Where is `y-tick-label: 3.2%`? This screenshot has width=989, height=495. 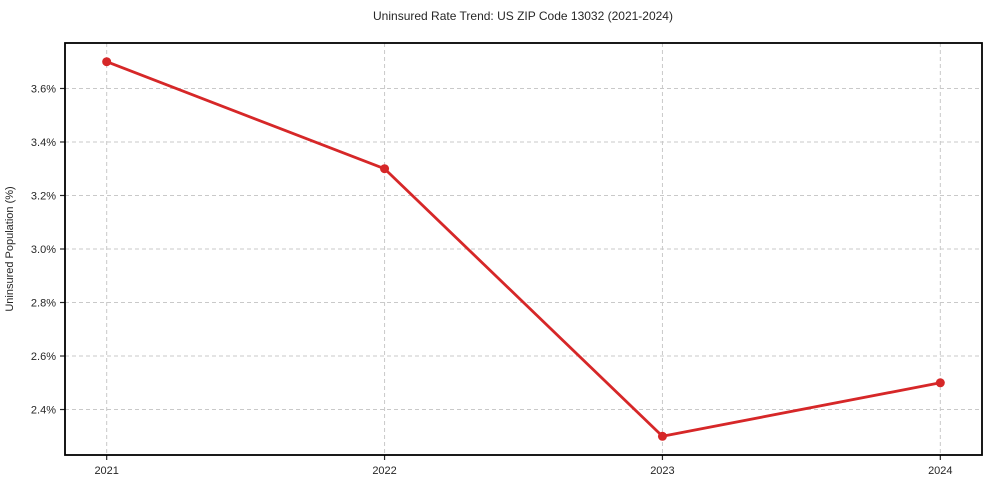
y-tick-label: 3.2% is located at coordinates (43, 196).